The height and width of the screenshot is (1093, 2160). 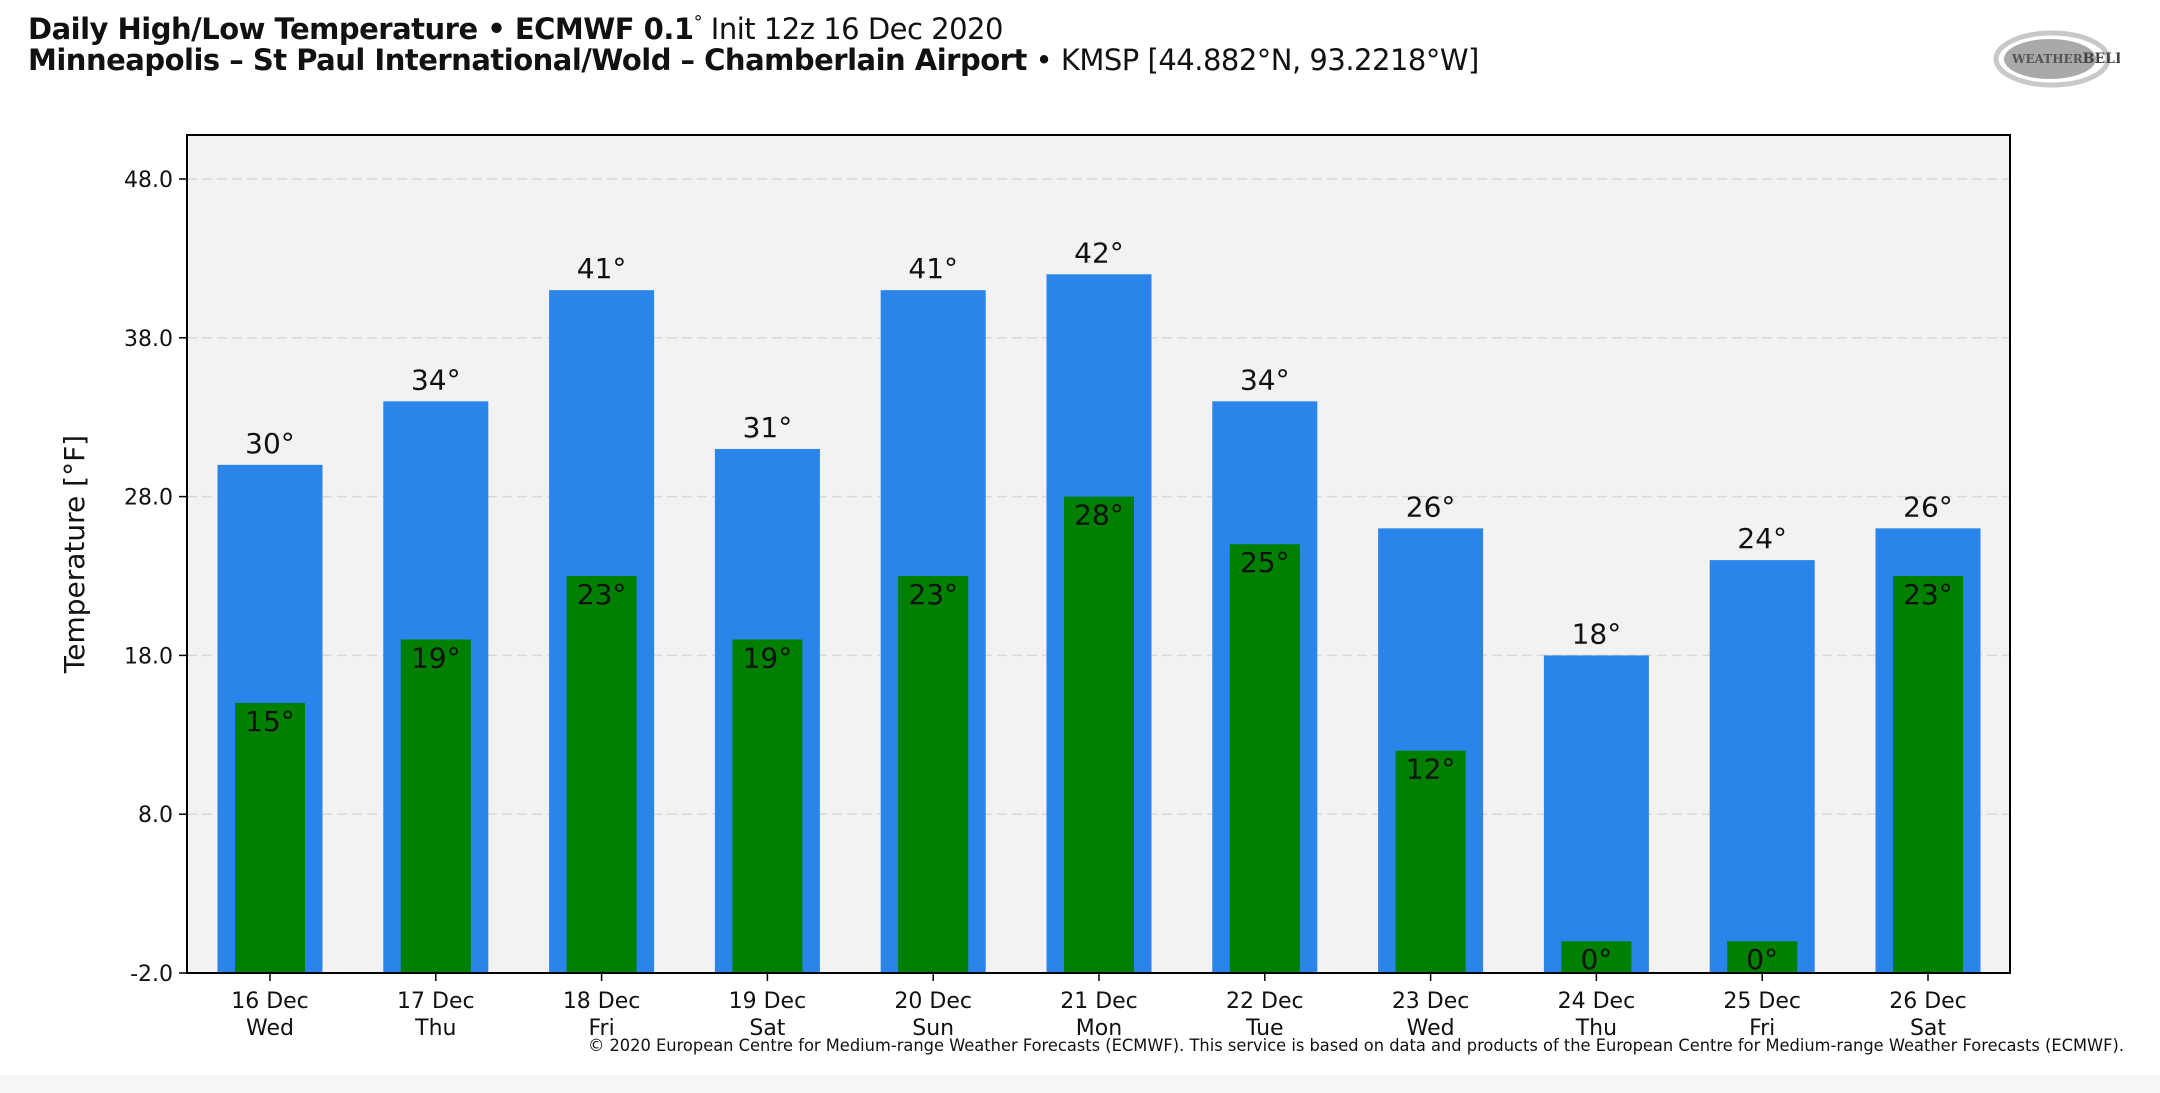 What do you see at coordinates (361, 29) in the screenshot?
I see `title-model: Daily High/Low Temperature • ECMWF 0.1` at bounding box center [361, 29].